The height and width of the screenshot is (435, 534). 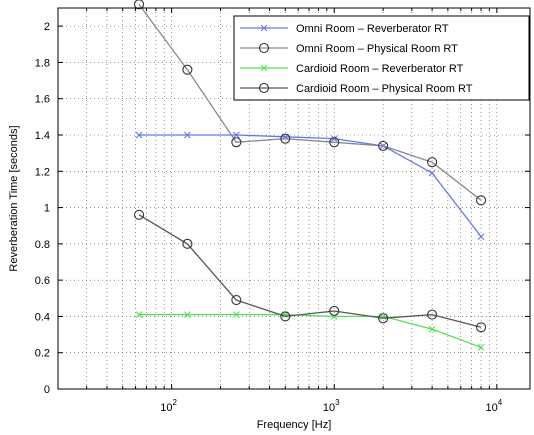 I want to click on legend-label: Omni Room – Physical Room RT, so click(x=377, y=49).